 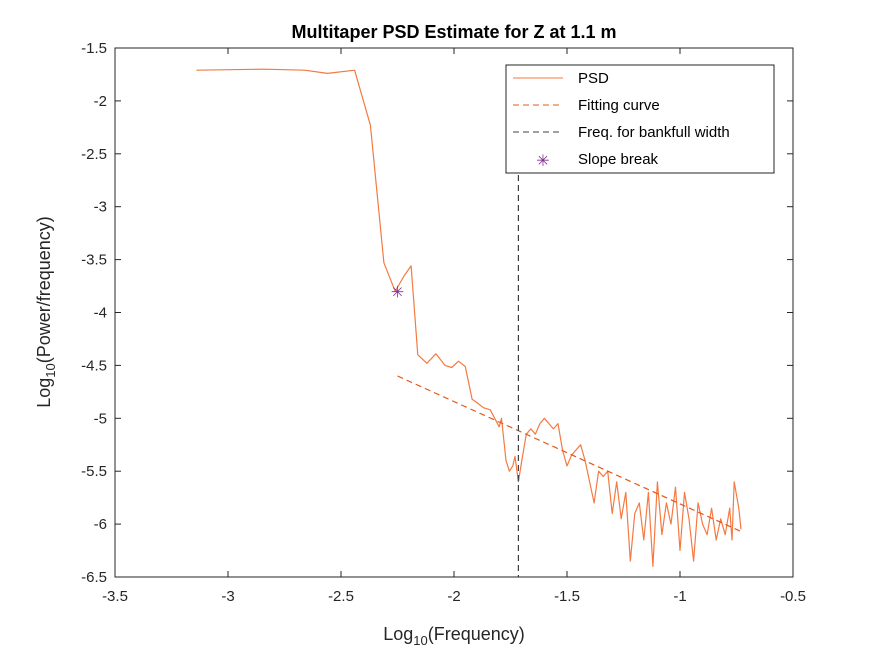 I want to click on x-axis-label: Log10(Frequency), so click(x=454, y=636).